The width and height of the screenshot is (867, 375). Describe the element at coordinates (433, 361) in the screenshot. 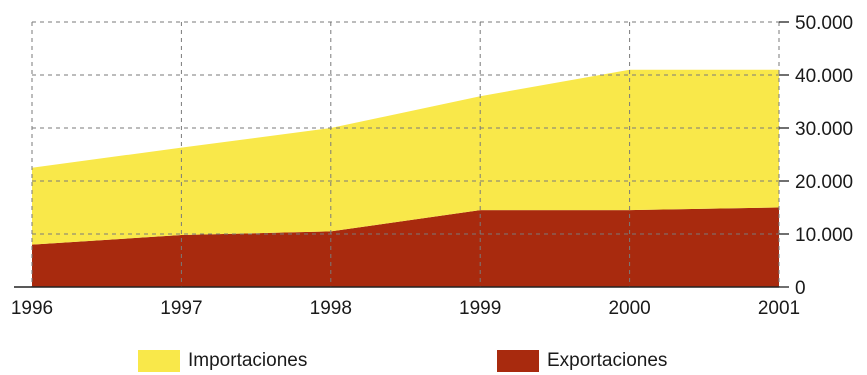

I see `chart-legend: Importaciones Exportaciones` at that location.